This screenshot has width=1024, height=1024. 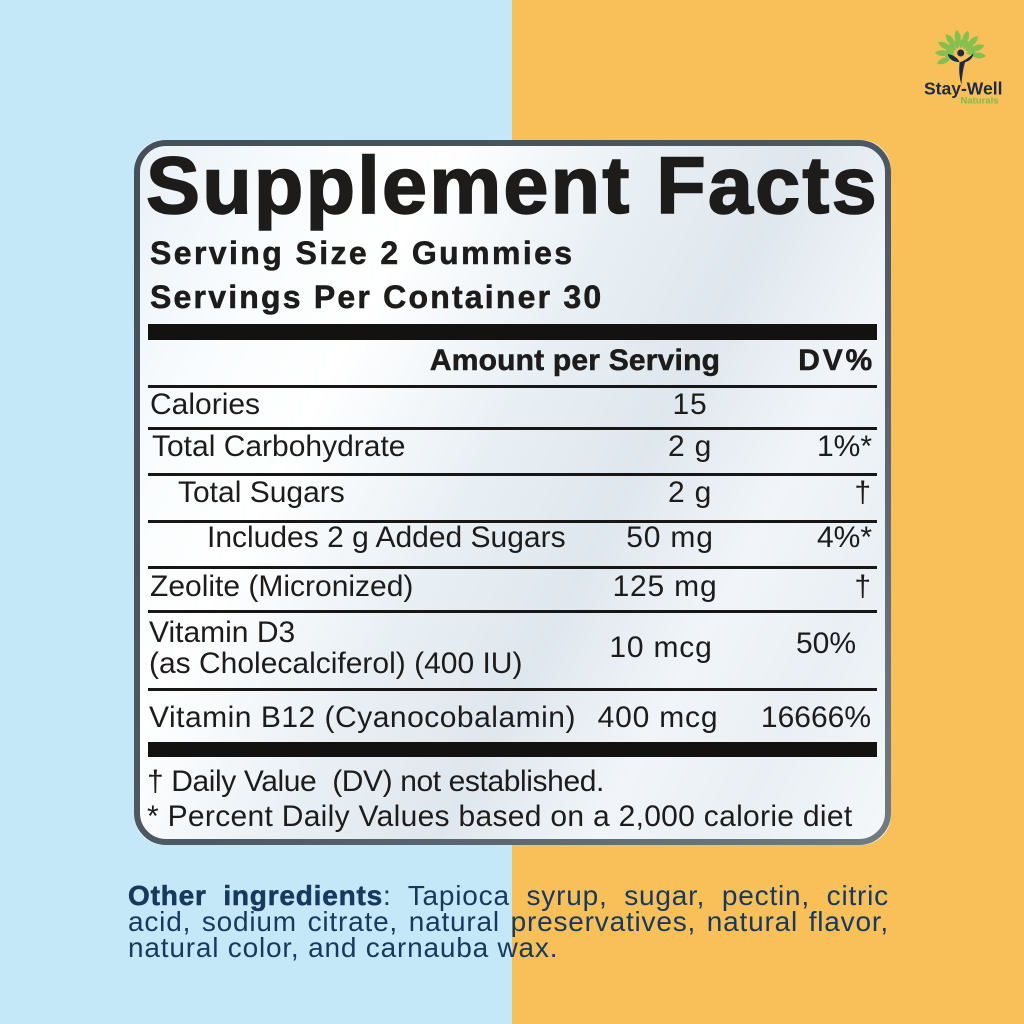 What do you see at coordinates (979, 101) in the screenshot?
I see `svg-text: Naturals` at bounding box center [979, 101].